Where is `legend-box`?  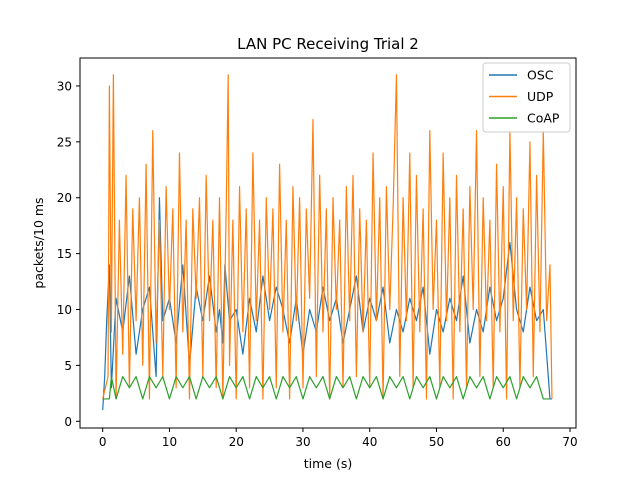 legend-box is located at coordinates (526, 97).